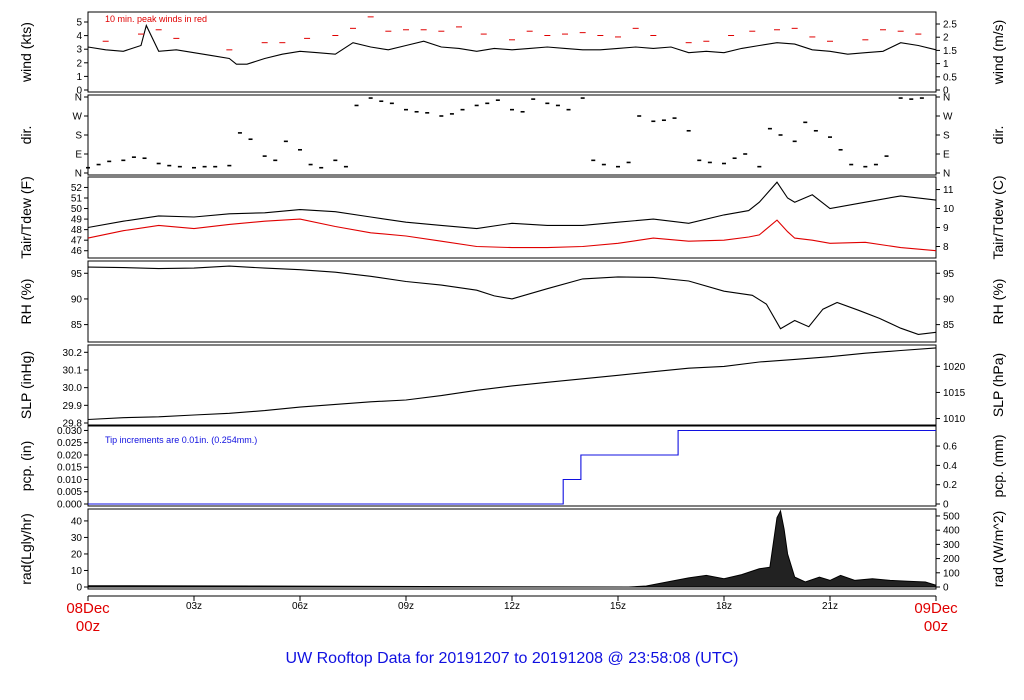 The image size is (1024, 700). What do you see at coordinates (77, 571) in the screenshot?
I see `rad-lgly-tick-label: 10` at bounding box center [77, 571].